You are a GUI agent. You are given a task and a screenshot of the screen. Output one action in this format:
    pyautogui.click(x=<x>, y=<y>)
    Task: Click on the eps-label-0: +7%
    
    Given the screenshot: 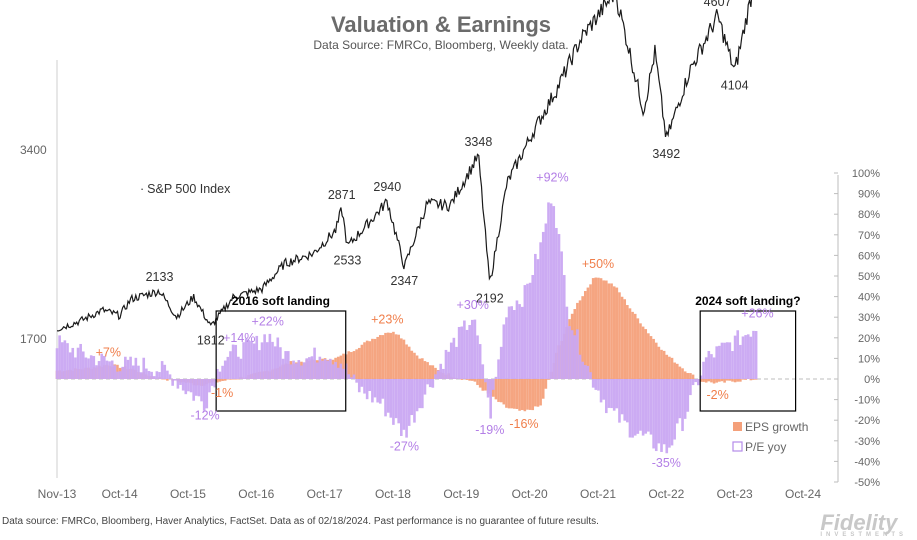 What is the action you would take?
    pyautogui.click(x=108, y=353)
    